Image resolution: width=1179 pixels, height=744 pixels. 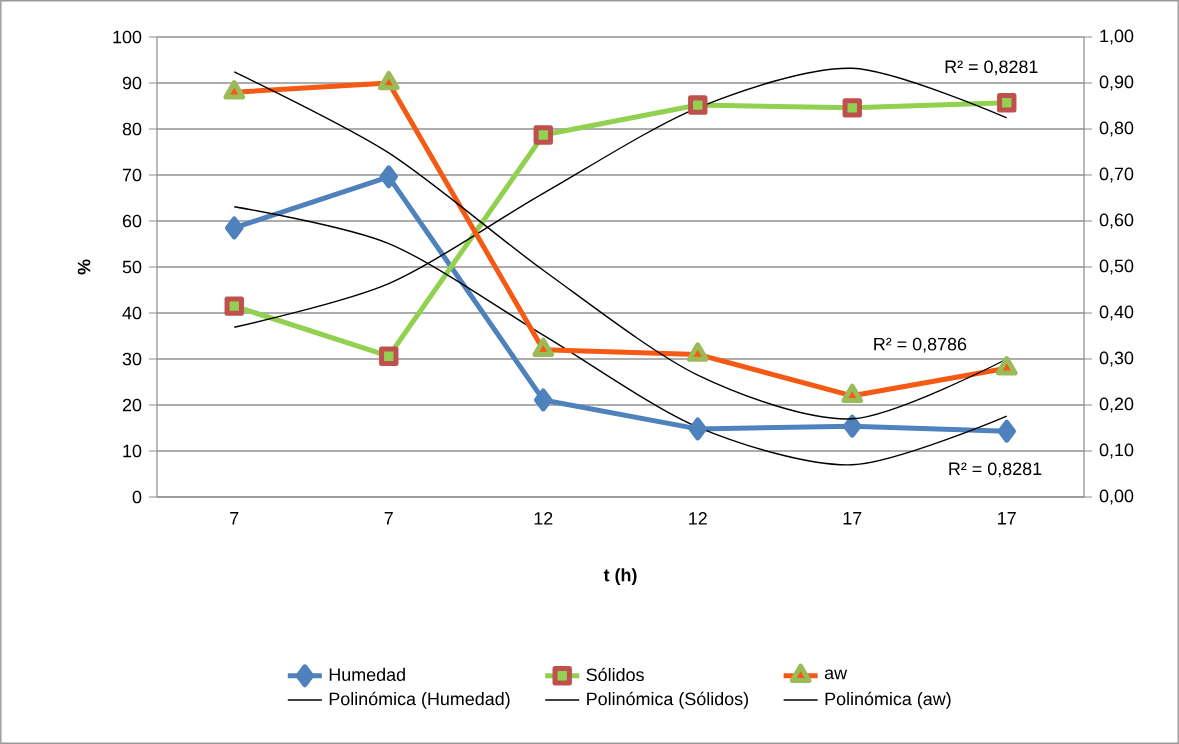 I want to click on y-tick-label: 0, so click(x=137, y=497).